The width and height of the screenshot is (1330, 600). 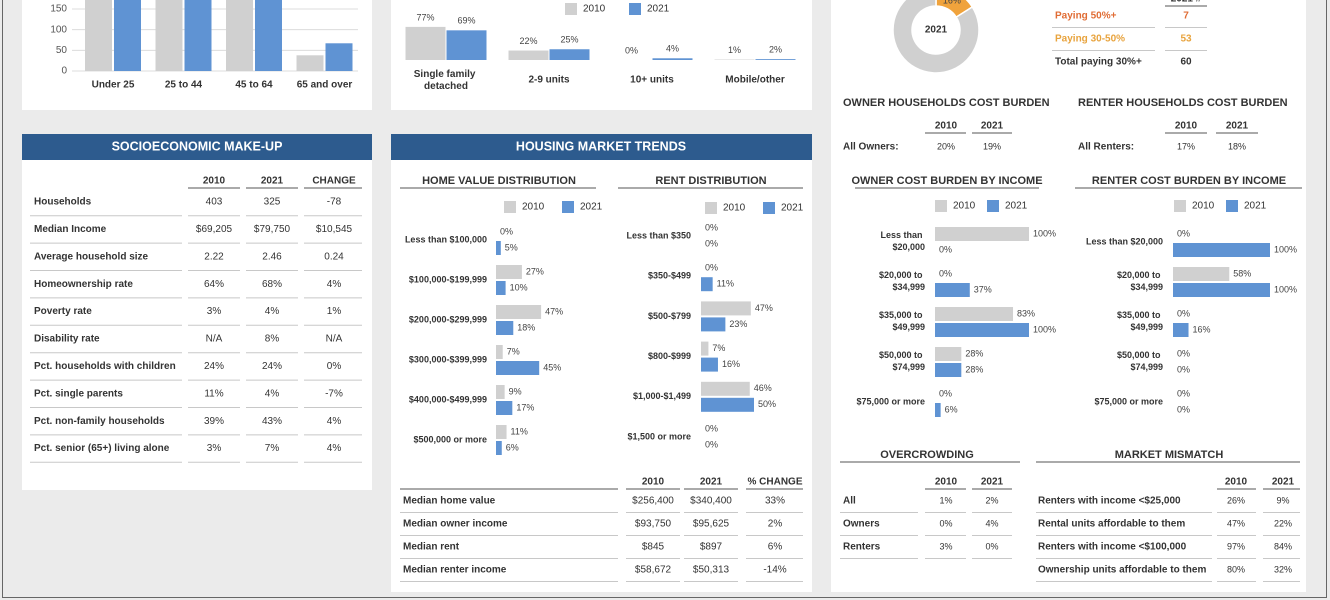 I want to click on y-tick-label: $500-$799, so click(x=669, y=316).